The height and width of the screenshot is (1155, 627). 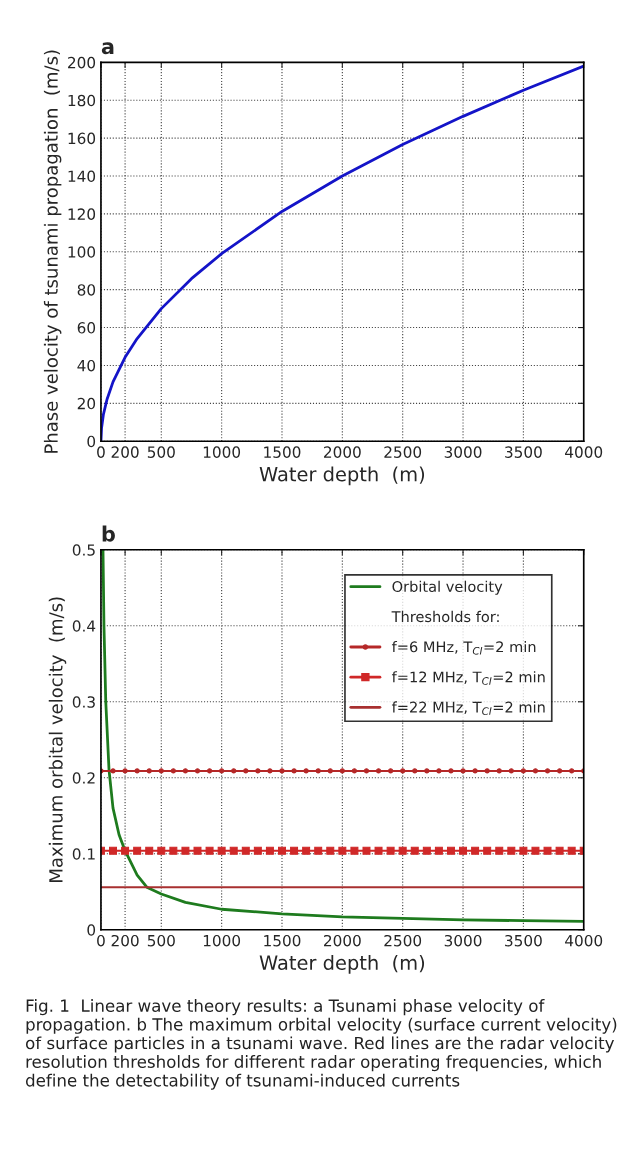 What do you see at coordinates (52, 251) in the screenshot?
I see `y-axis-title: Phase velocity of tsunami propagation (m/s)` at bounding box center [52, 251].